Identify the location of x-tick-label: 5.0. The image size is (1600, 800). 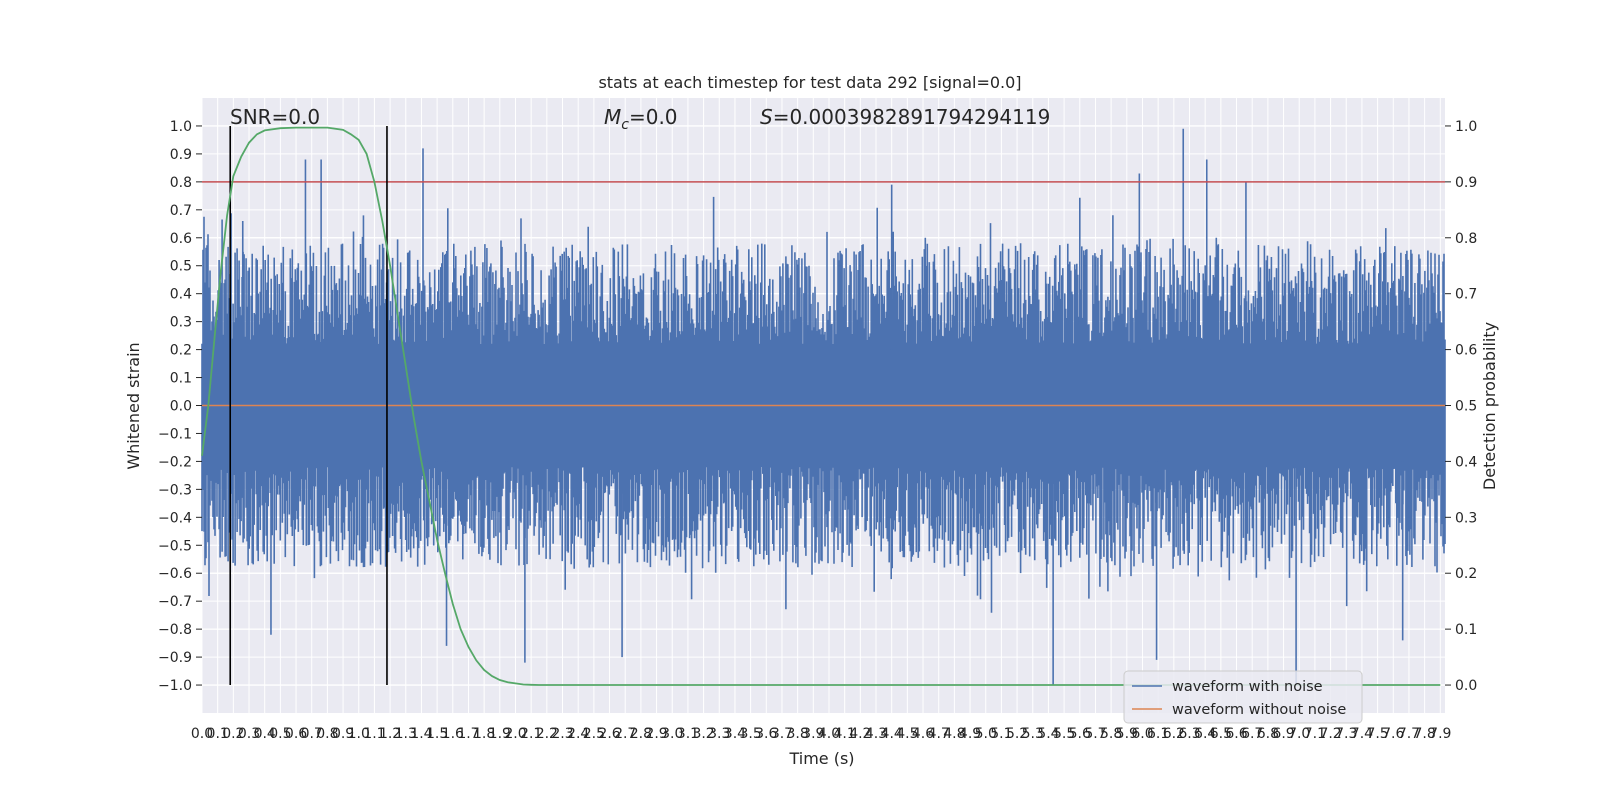
(986, 734).